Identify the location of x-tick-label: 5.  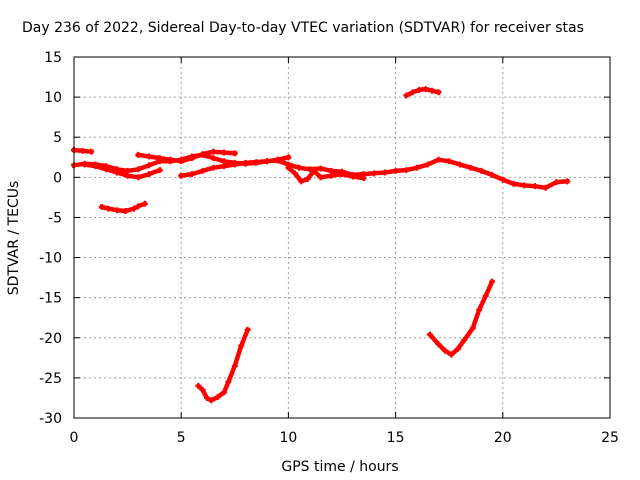
(181, 438).